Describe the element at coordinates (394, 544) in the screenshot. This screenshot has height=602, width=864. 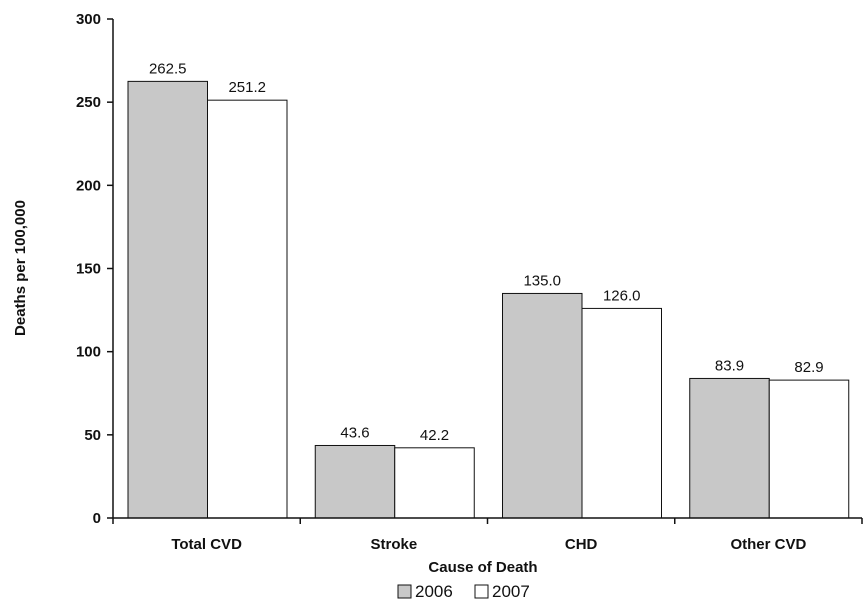
I see `x-category-label: Stroke` at that location.